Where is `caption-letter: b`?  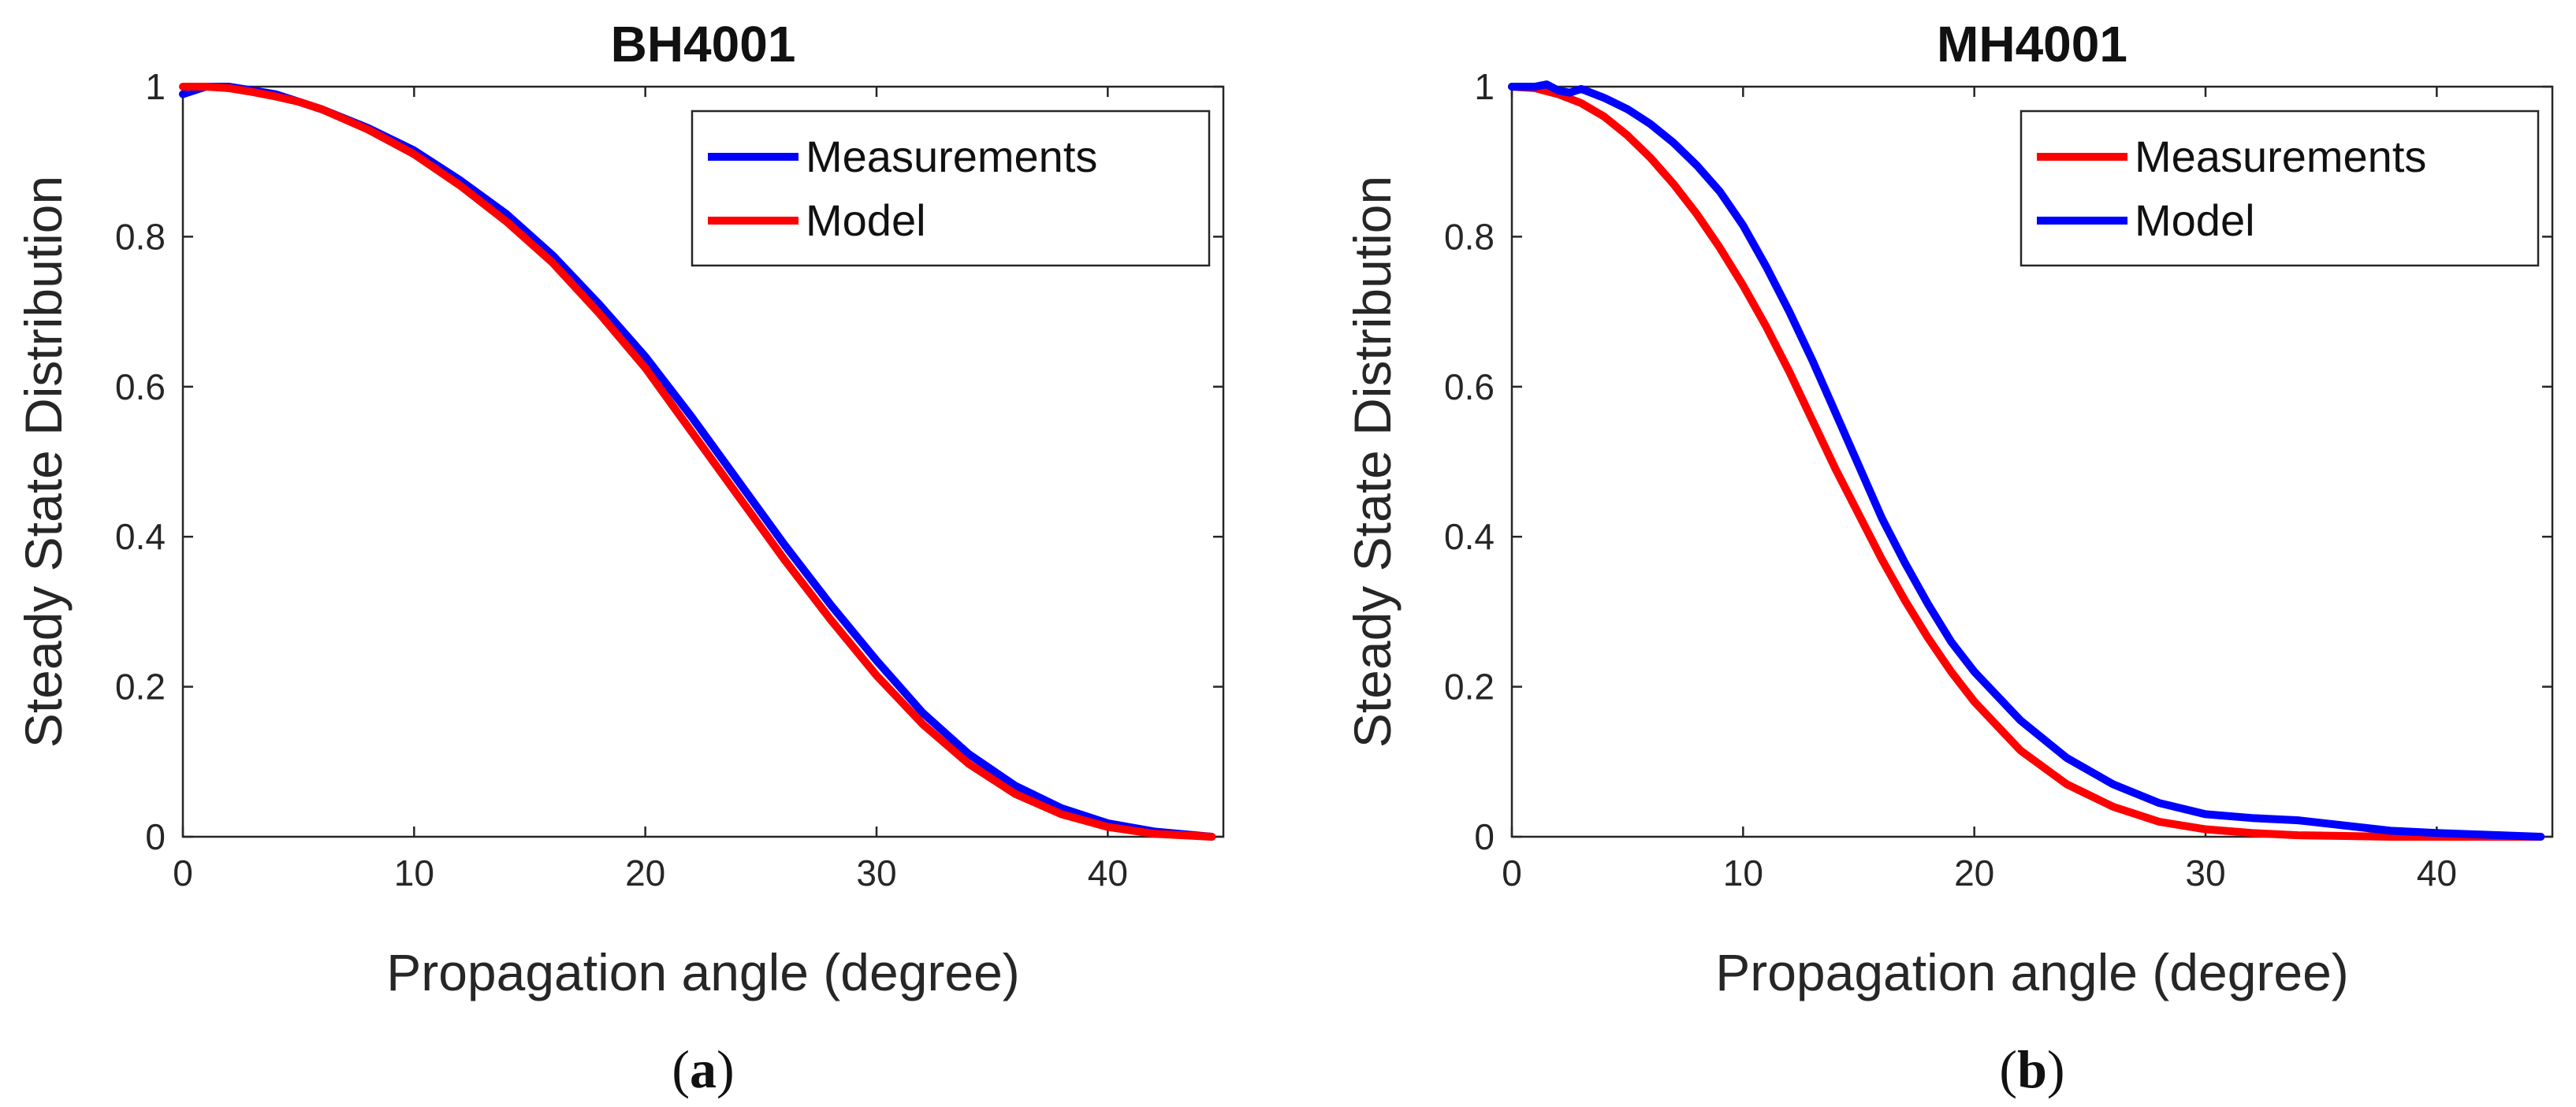
caption-letter: b is located at coordinates (2032, 1069).